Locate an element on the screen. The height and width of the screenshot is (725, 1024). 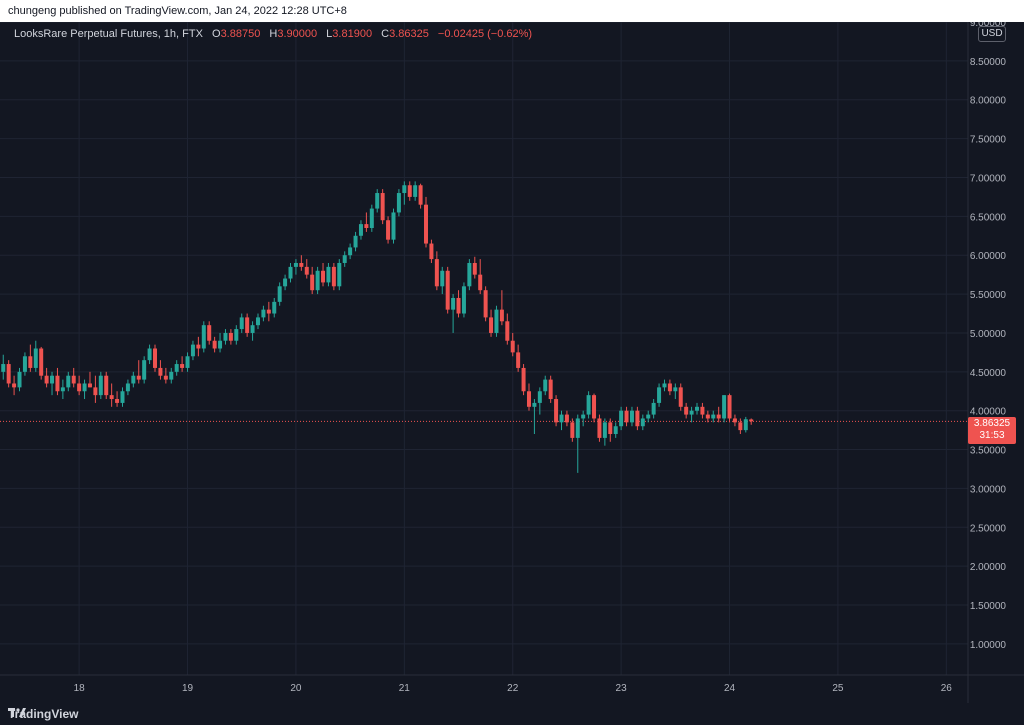
footer: TradingView is located at coordinates (512, 714).